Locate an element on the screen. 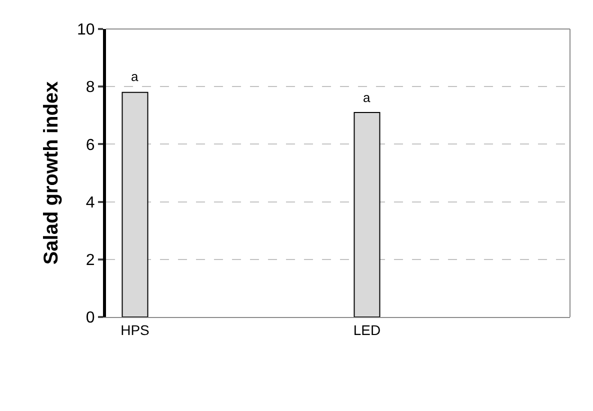  y-axis-title: Salad growth index is located at coordinates (51, 173).